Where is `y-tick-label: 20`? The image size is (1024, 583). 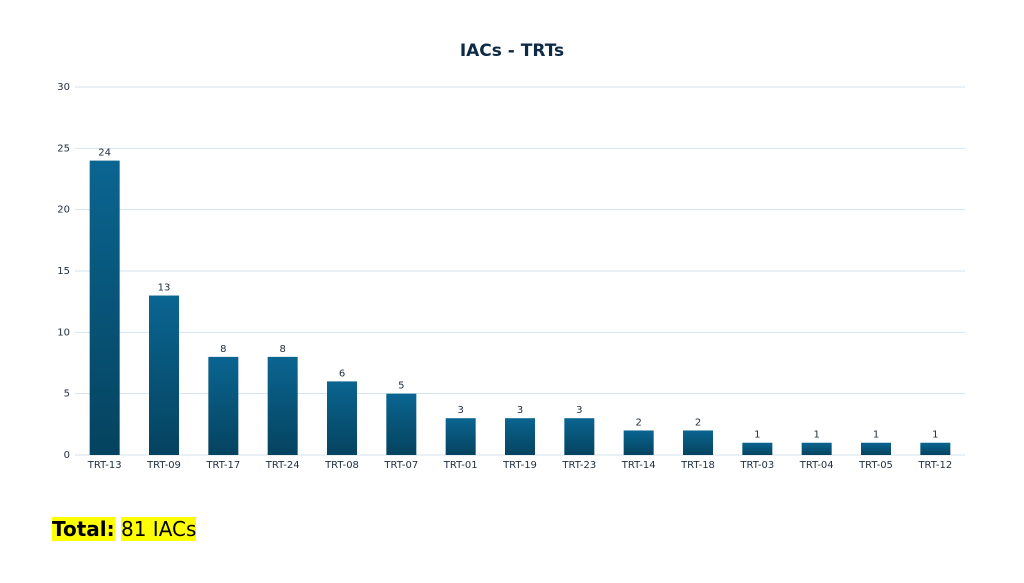 y-tick-label: 20 is located at coordinates (63, 210).